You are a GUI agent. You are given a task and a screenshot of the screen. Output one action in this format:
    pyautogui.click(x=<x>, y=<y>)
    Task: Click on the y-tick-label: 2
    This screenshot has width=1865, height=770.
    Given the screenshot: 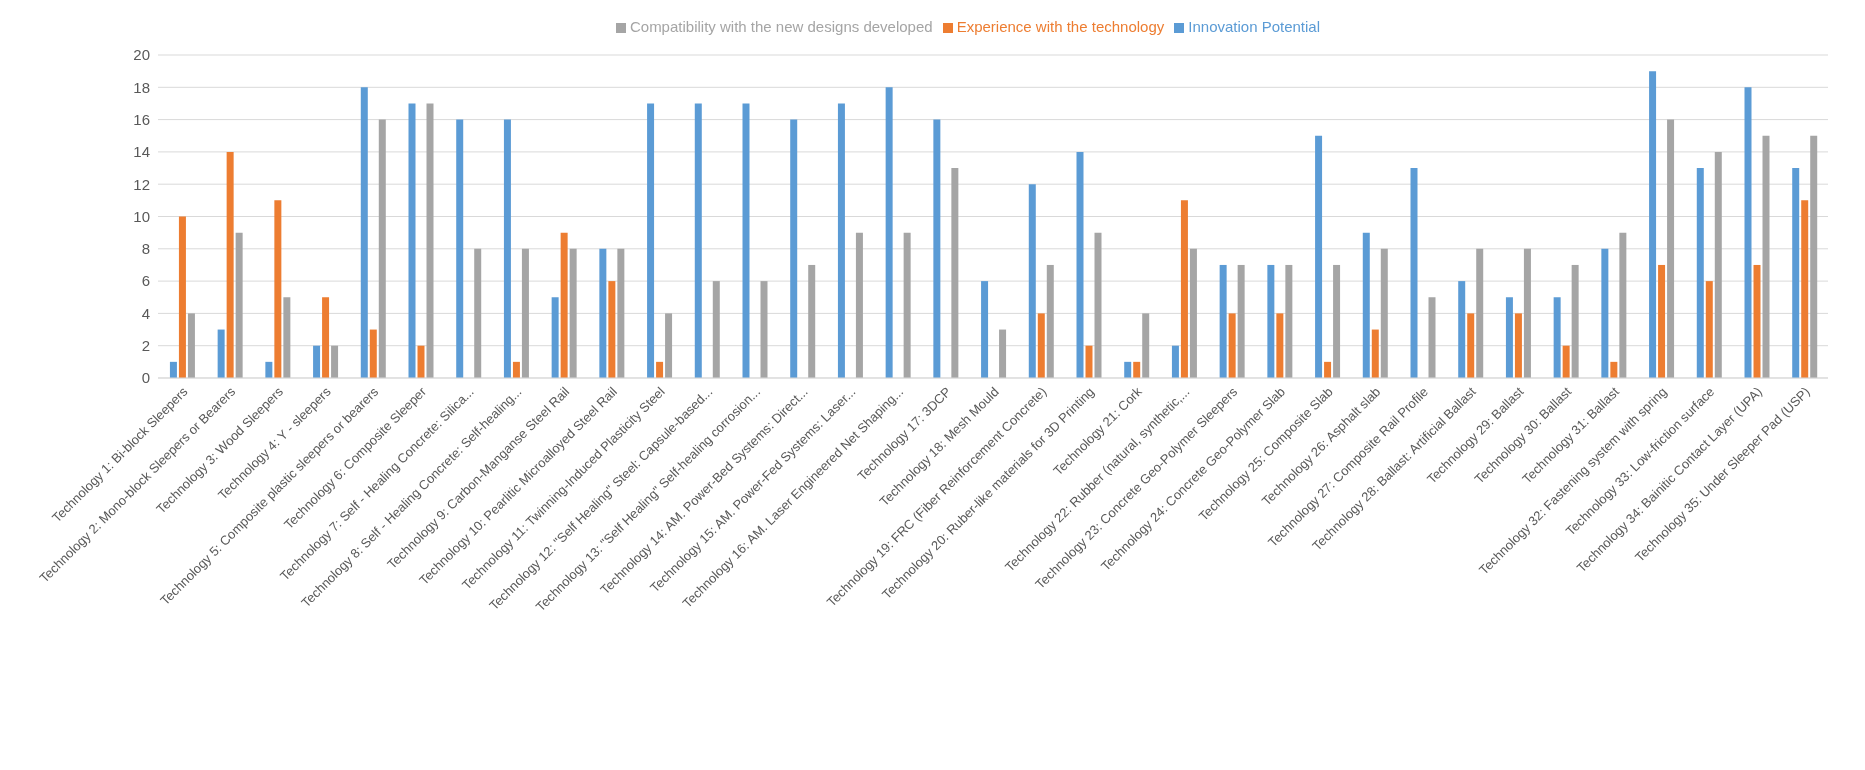 What is the action you would take?
    pyautogui.click(x=145, y=346)
    